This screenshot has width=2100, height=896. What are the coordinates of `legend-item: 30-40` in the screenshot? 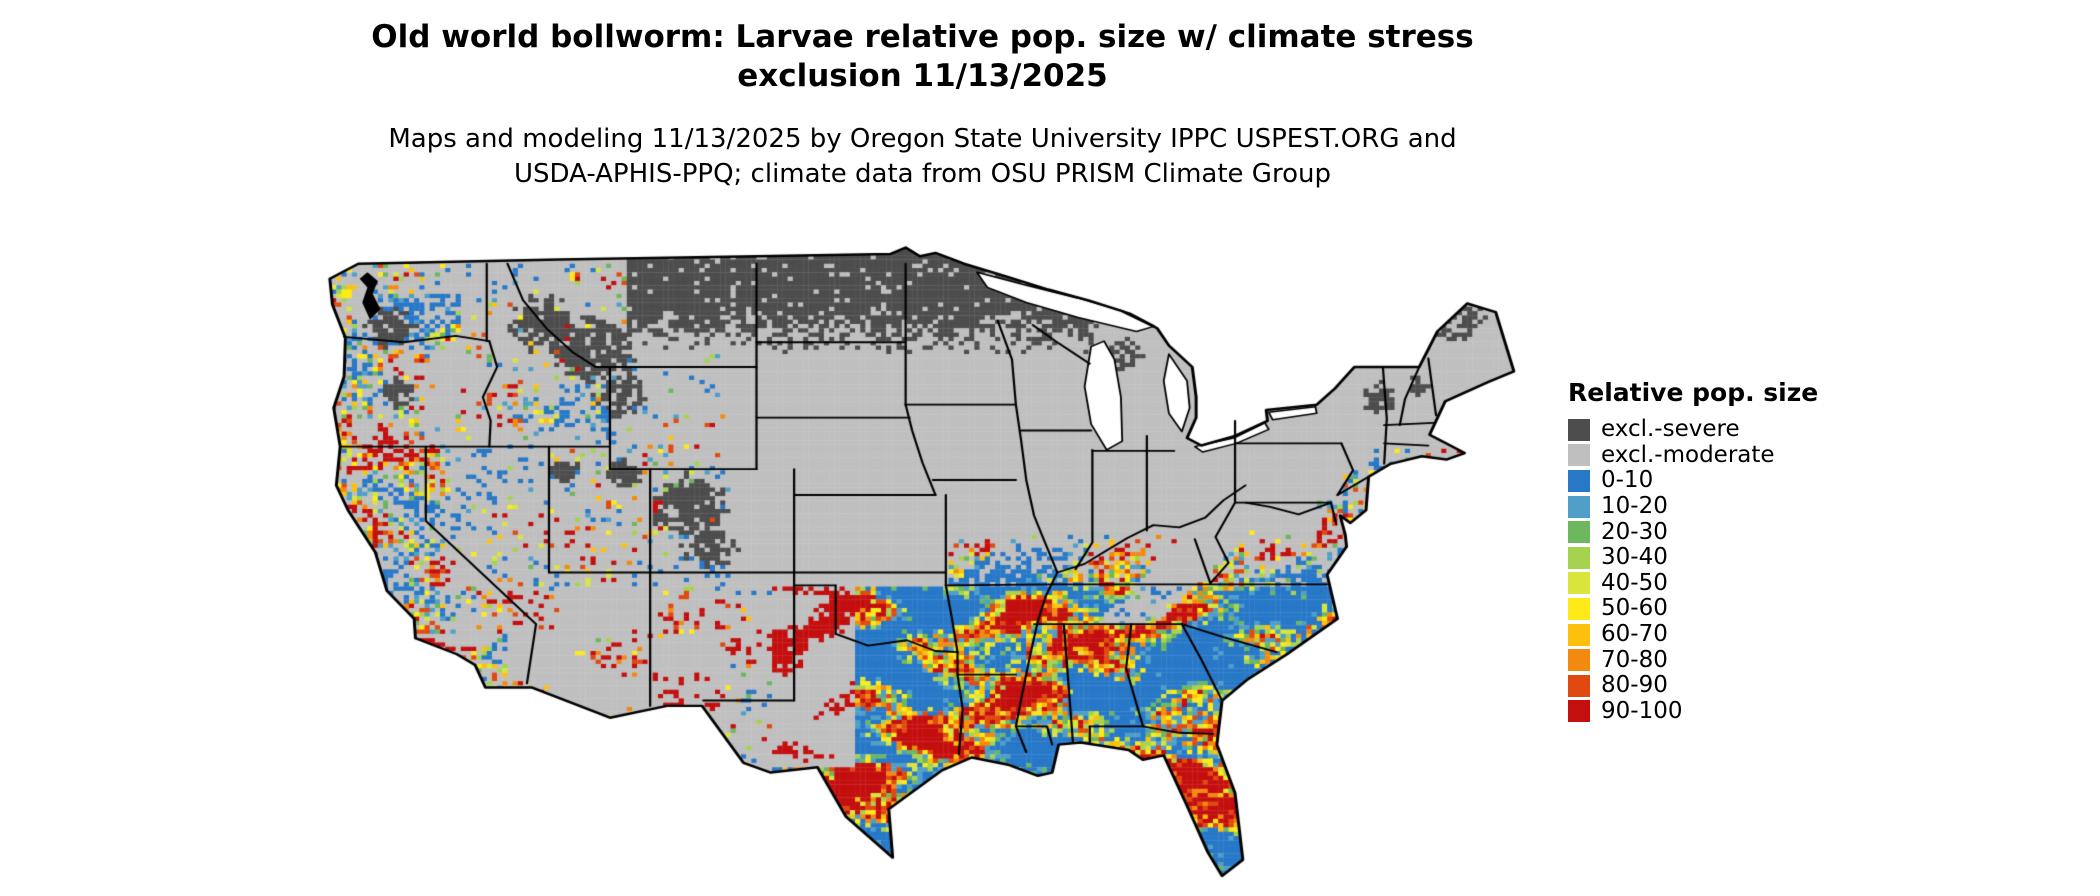 It's located at (1693, 558).